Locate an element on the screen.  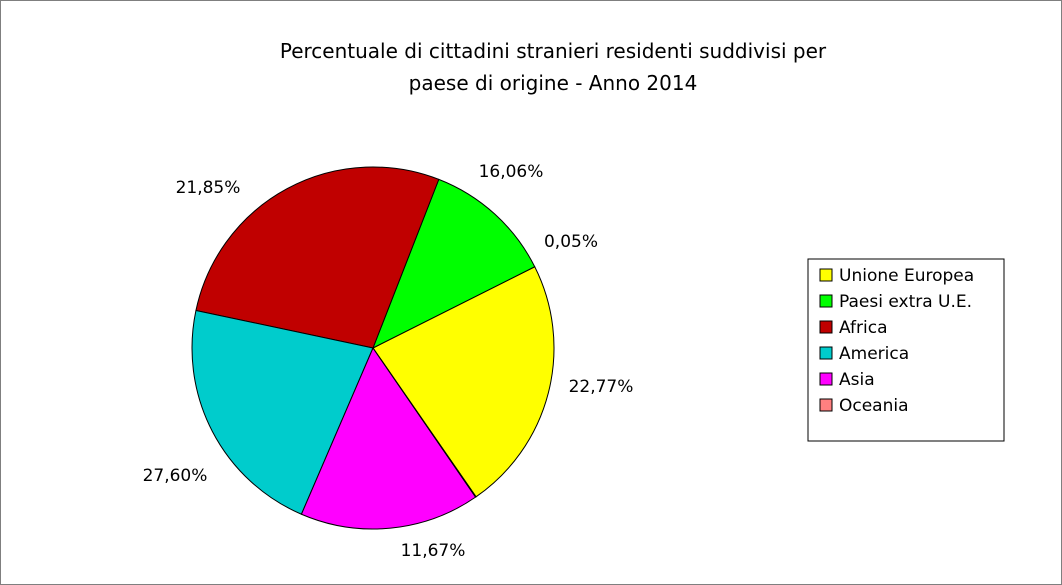
data-label-paesi-extra-u-e: 11,67% is located at coordinates (433, 551).